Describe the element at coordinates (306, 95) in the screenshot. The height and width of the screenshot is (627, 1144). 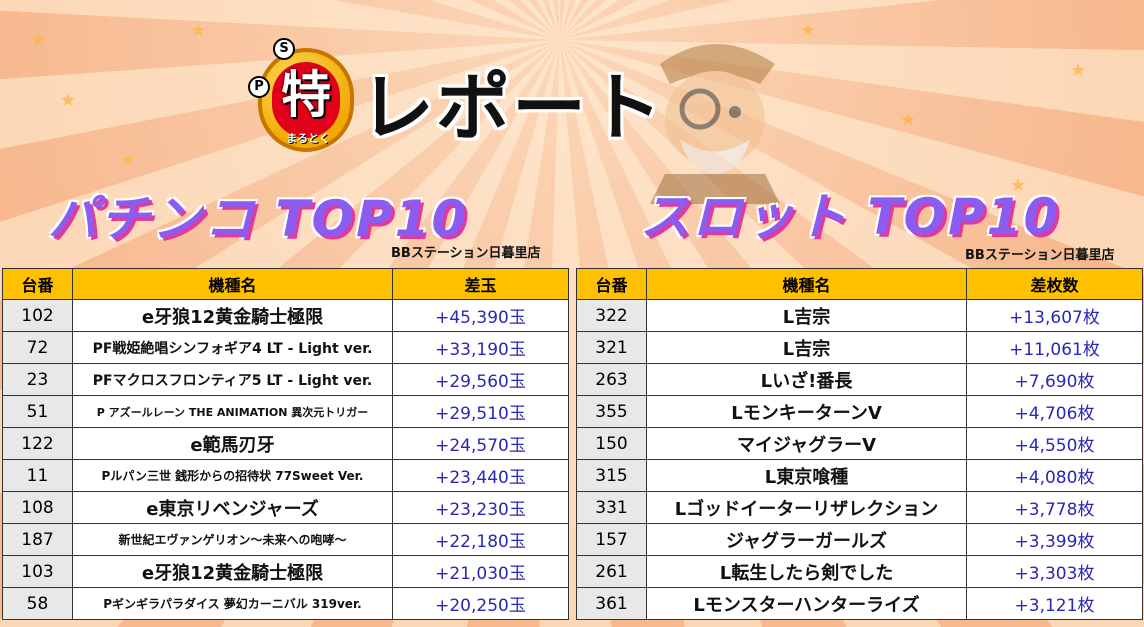
I see `logo-toku-text: 特` at that location.